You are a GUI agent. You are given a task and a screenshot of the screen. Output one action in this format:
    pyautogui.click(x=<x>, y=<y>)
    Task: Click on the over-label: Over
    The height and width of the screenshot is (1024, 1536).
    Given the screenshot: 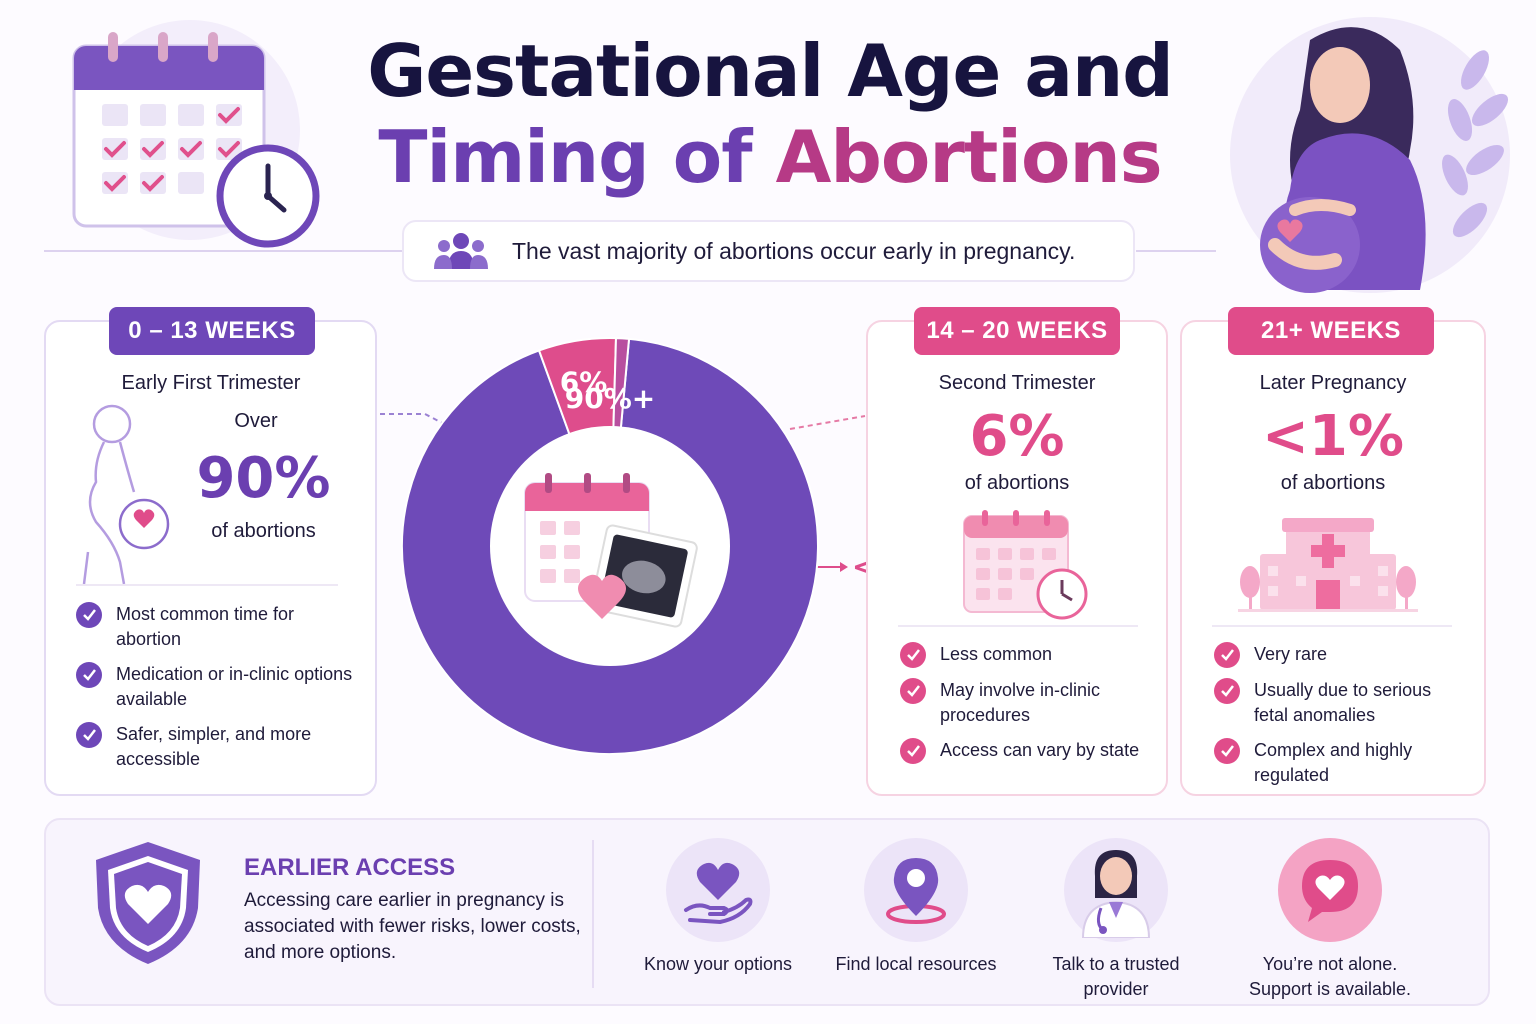 What is the action you would take?
    pyautogui.click(x=256, y=421)
    